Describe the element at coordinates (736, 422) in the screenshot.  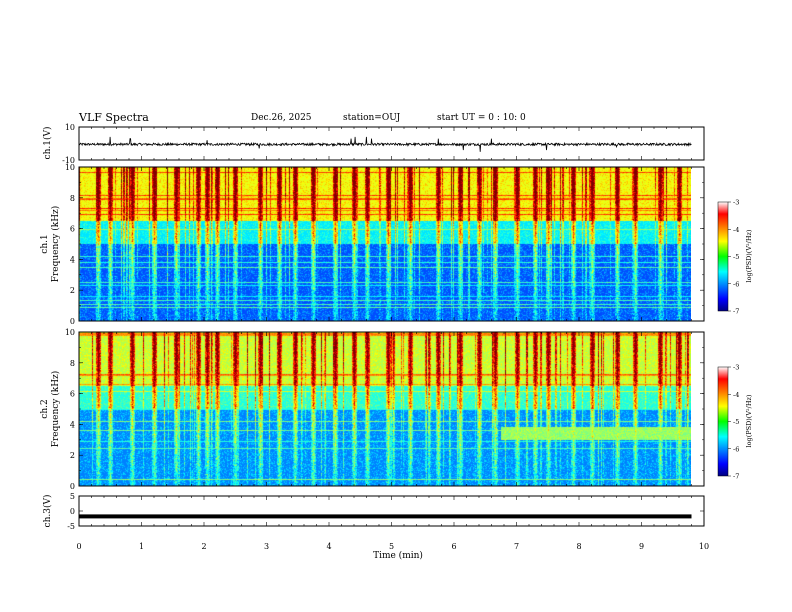
I see `ch2-colorbar-tick-label: -5` at that location.